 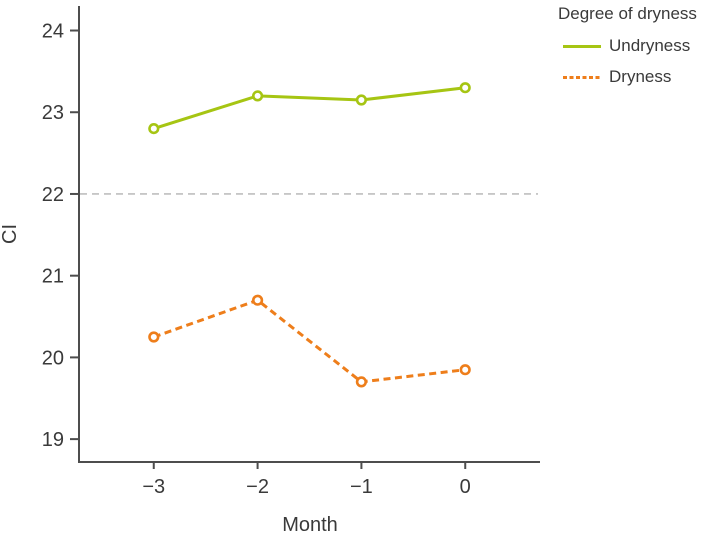 I want to click on dryness-line-swatch, so click(x=582, y=77).